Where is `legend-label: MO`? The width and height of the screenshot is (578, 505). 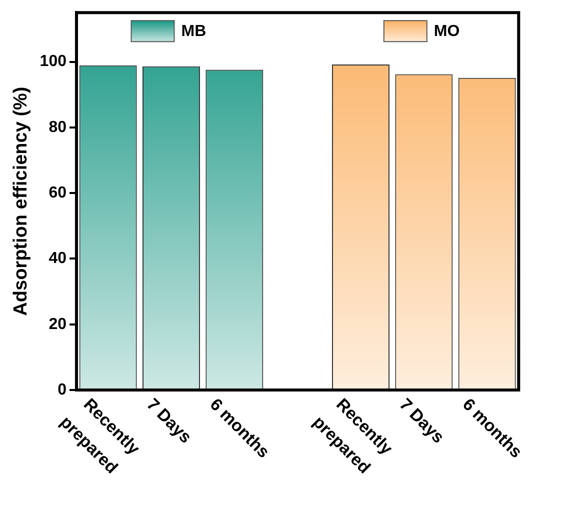
legend-label: MO is located at coordinates (447, 31).